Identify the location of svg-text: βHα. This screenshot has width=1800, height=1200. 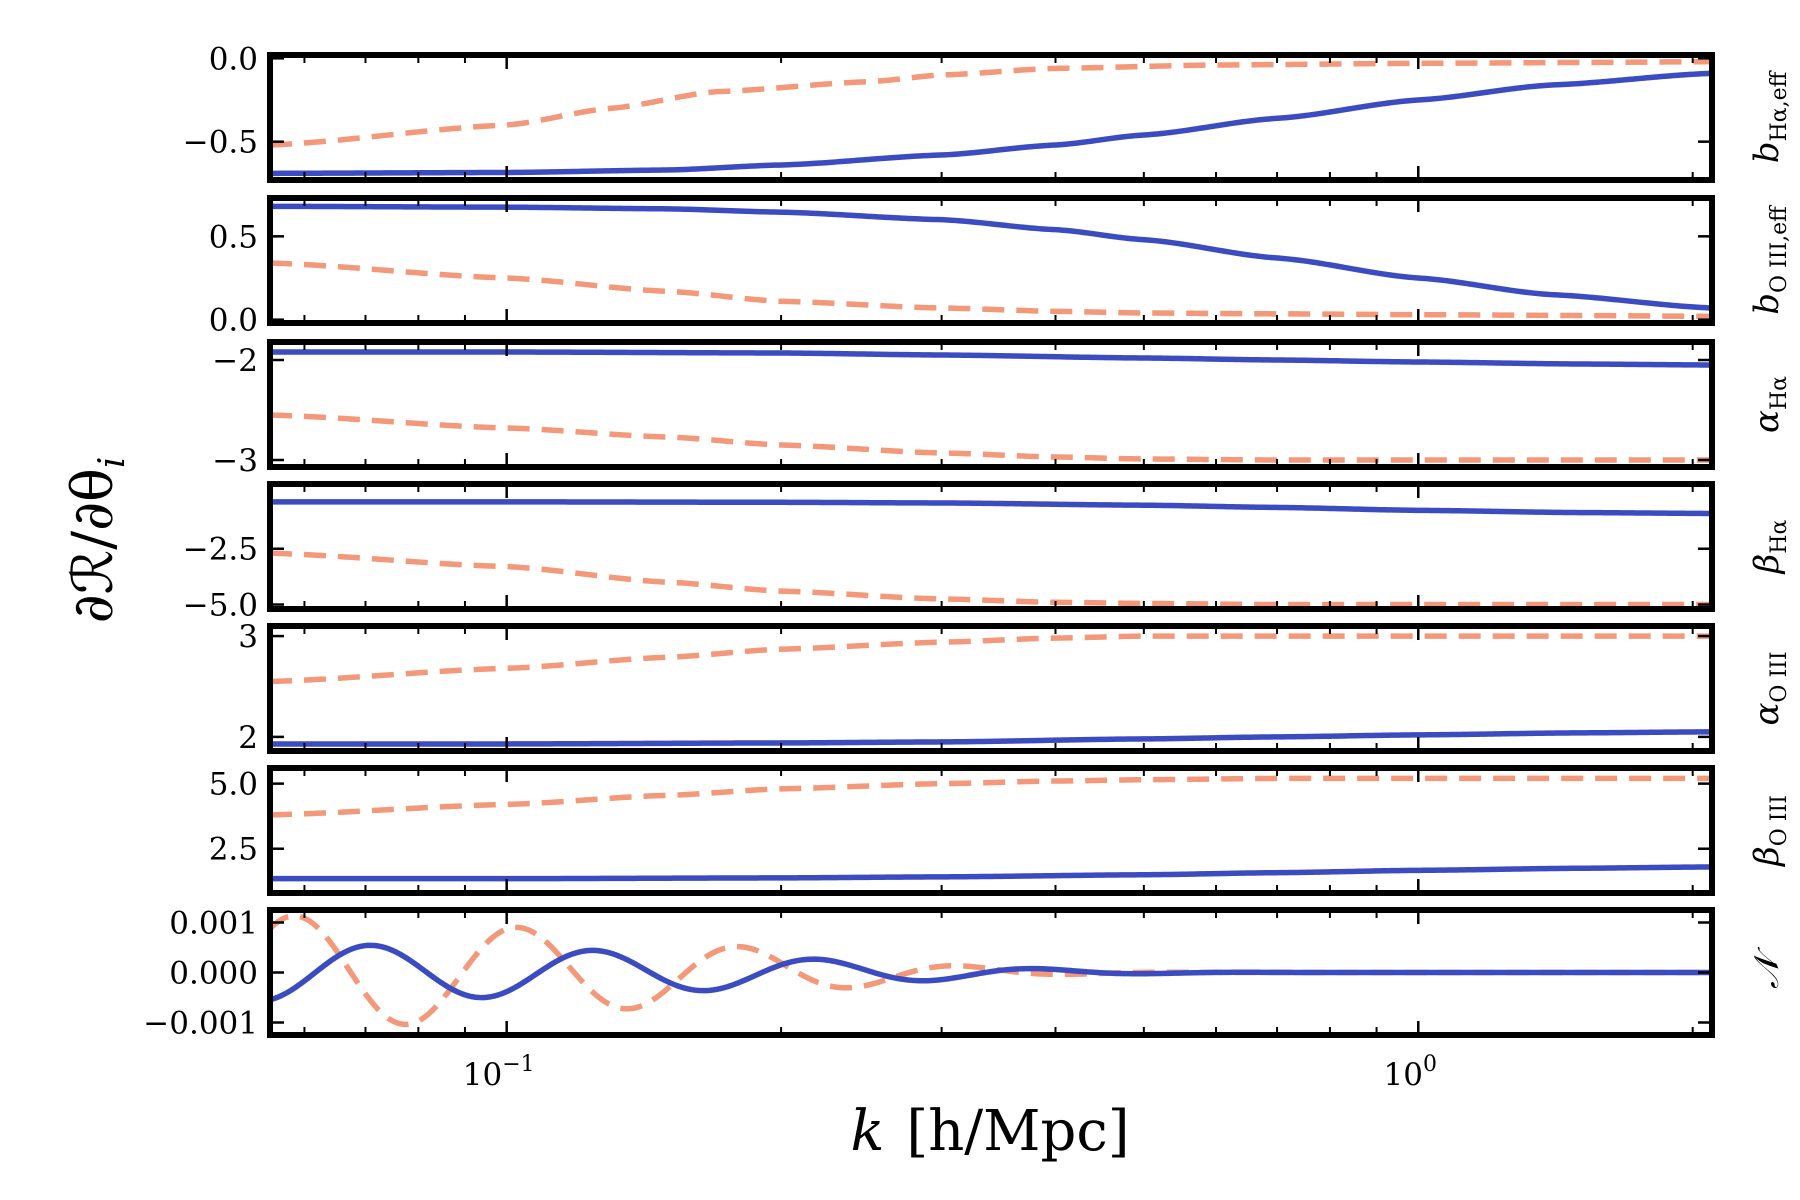
(1769, 548).